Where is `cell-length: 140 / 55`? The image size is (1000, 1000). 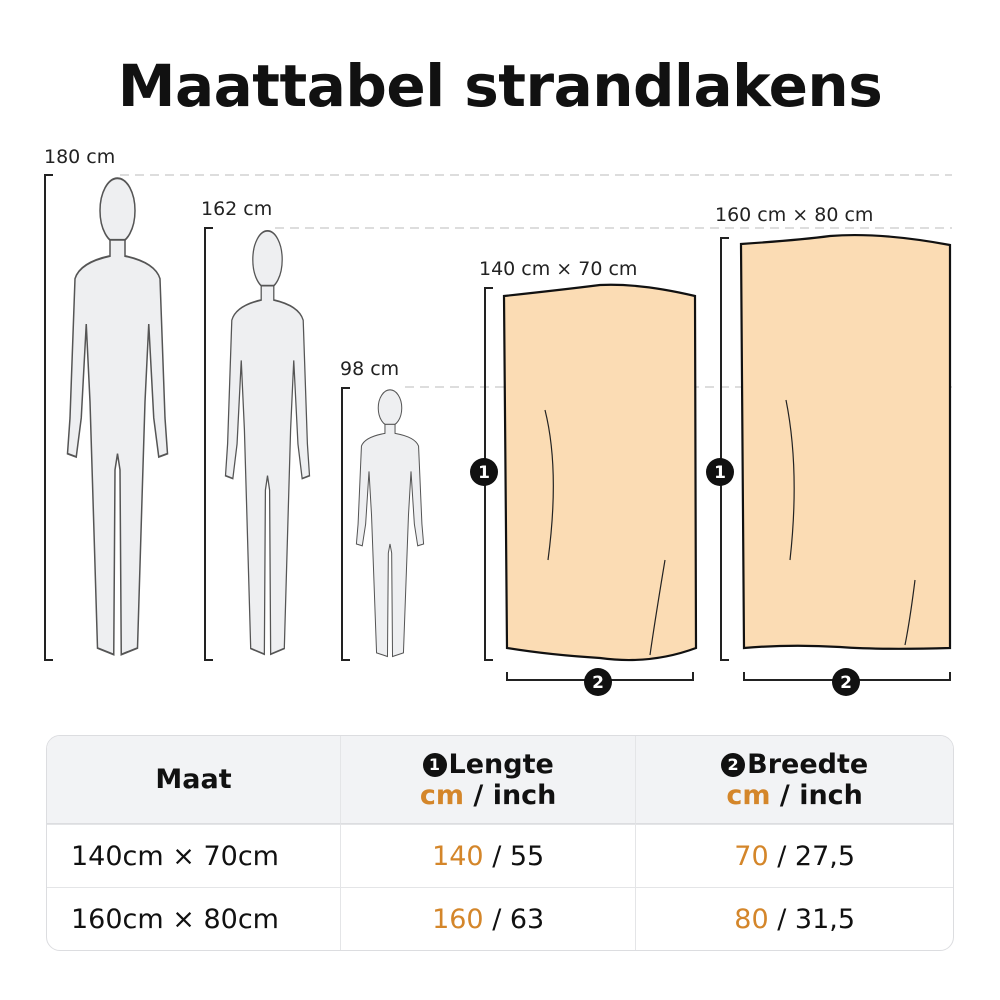
cell-length: 140 / 55 is located at coordinates (488, 855).